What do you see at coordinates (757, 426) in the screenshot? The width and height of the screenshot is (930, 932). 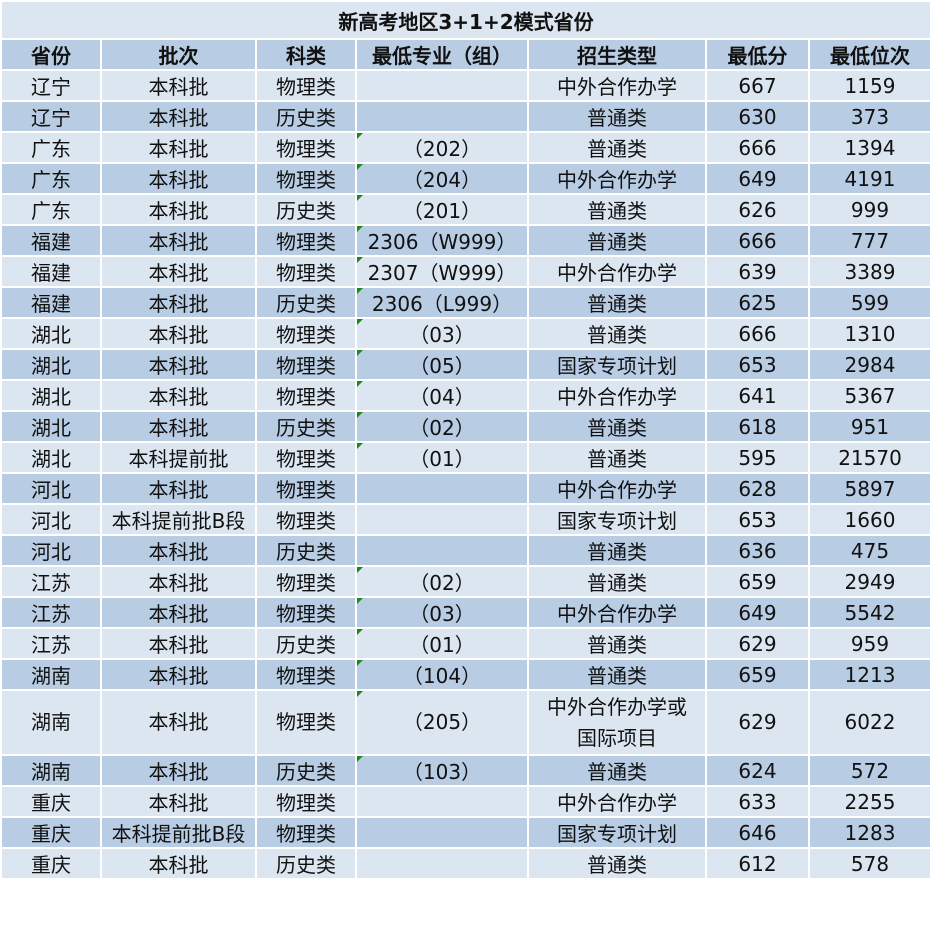 I see `cell-min-score: 618` at bounding box center [757, 426].